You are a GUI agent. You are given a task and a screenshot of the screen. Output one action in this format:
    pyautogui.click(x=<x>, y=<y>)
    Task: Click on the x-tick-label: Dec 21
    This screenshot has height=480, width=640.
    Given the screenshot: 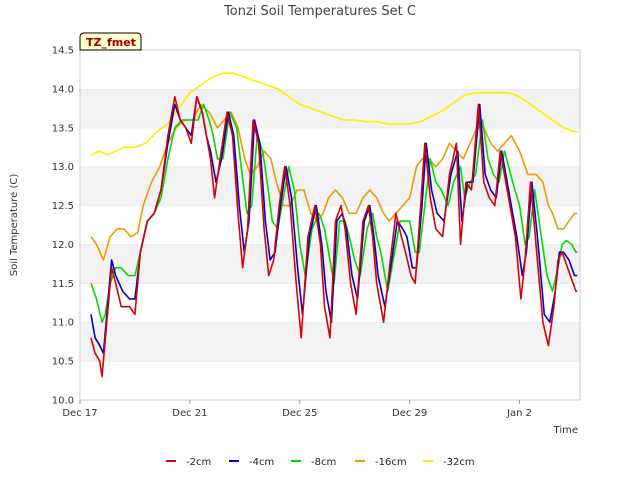 What is the action you would take?
    pyautogui.click(x=189, y=413)
    